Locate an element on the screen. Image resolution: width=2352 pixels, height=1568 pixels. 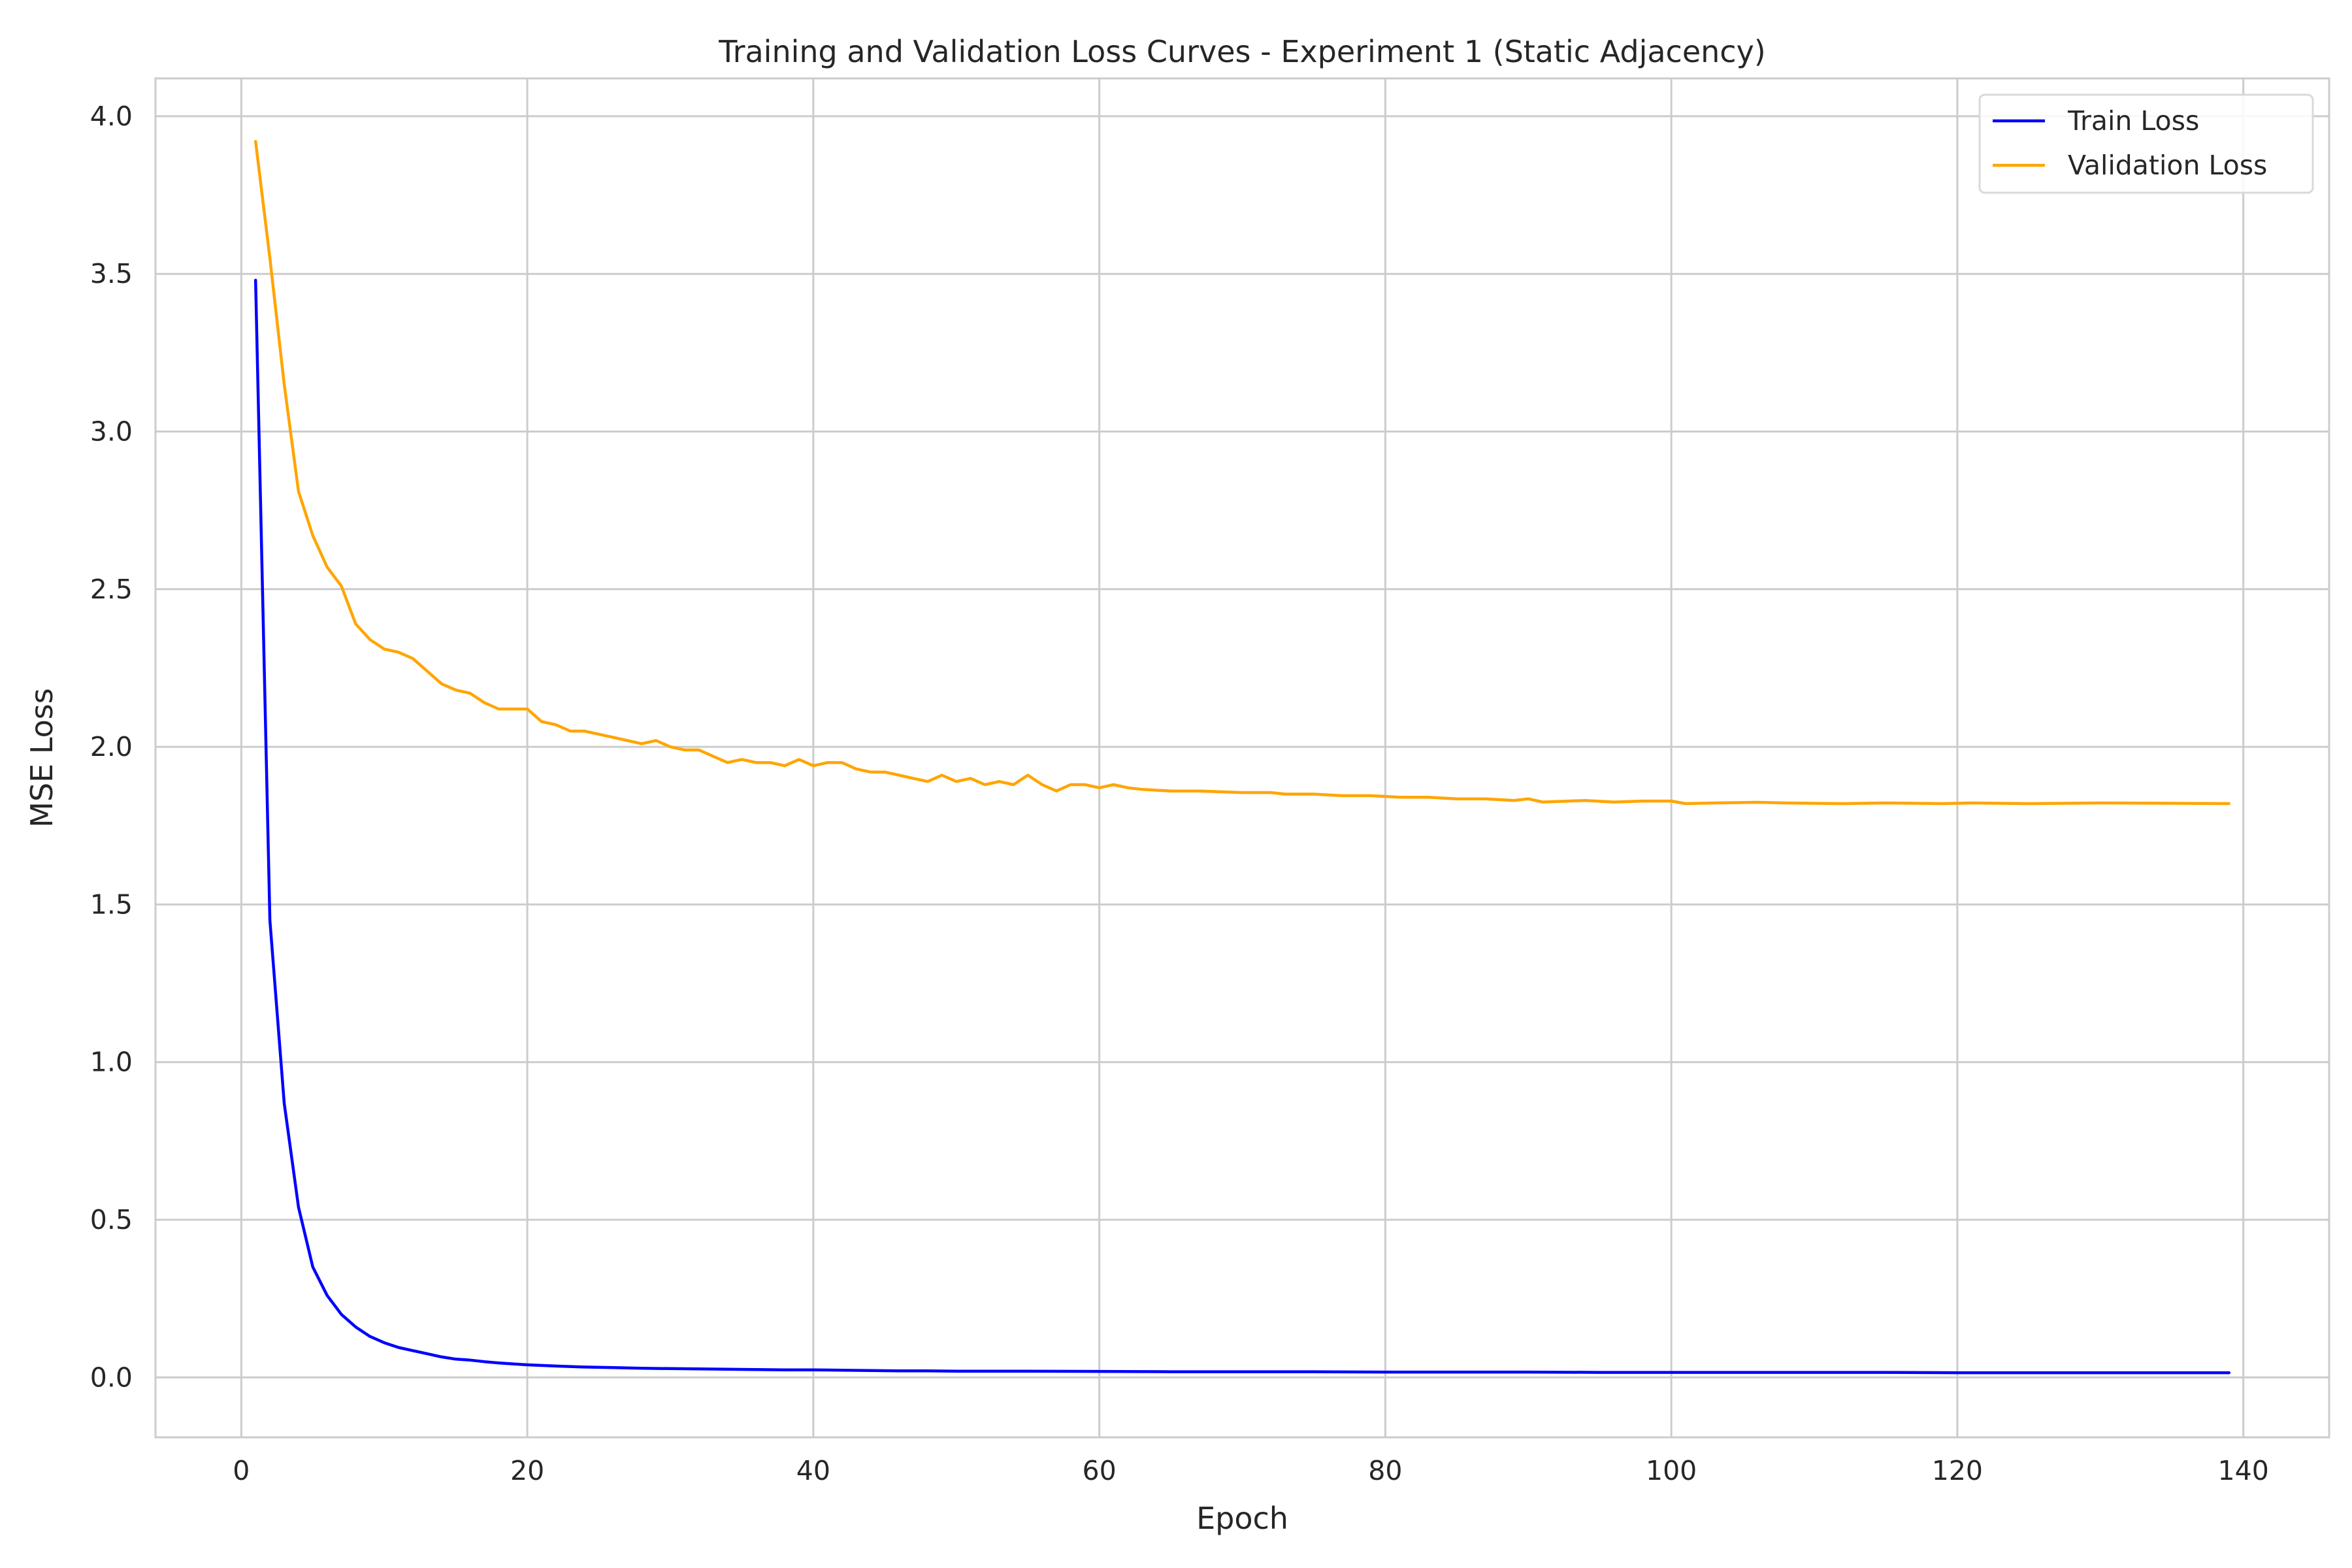
y-tick-label: 1.5 is located at coordinates (111, 904).